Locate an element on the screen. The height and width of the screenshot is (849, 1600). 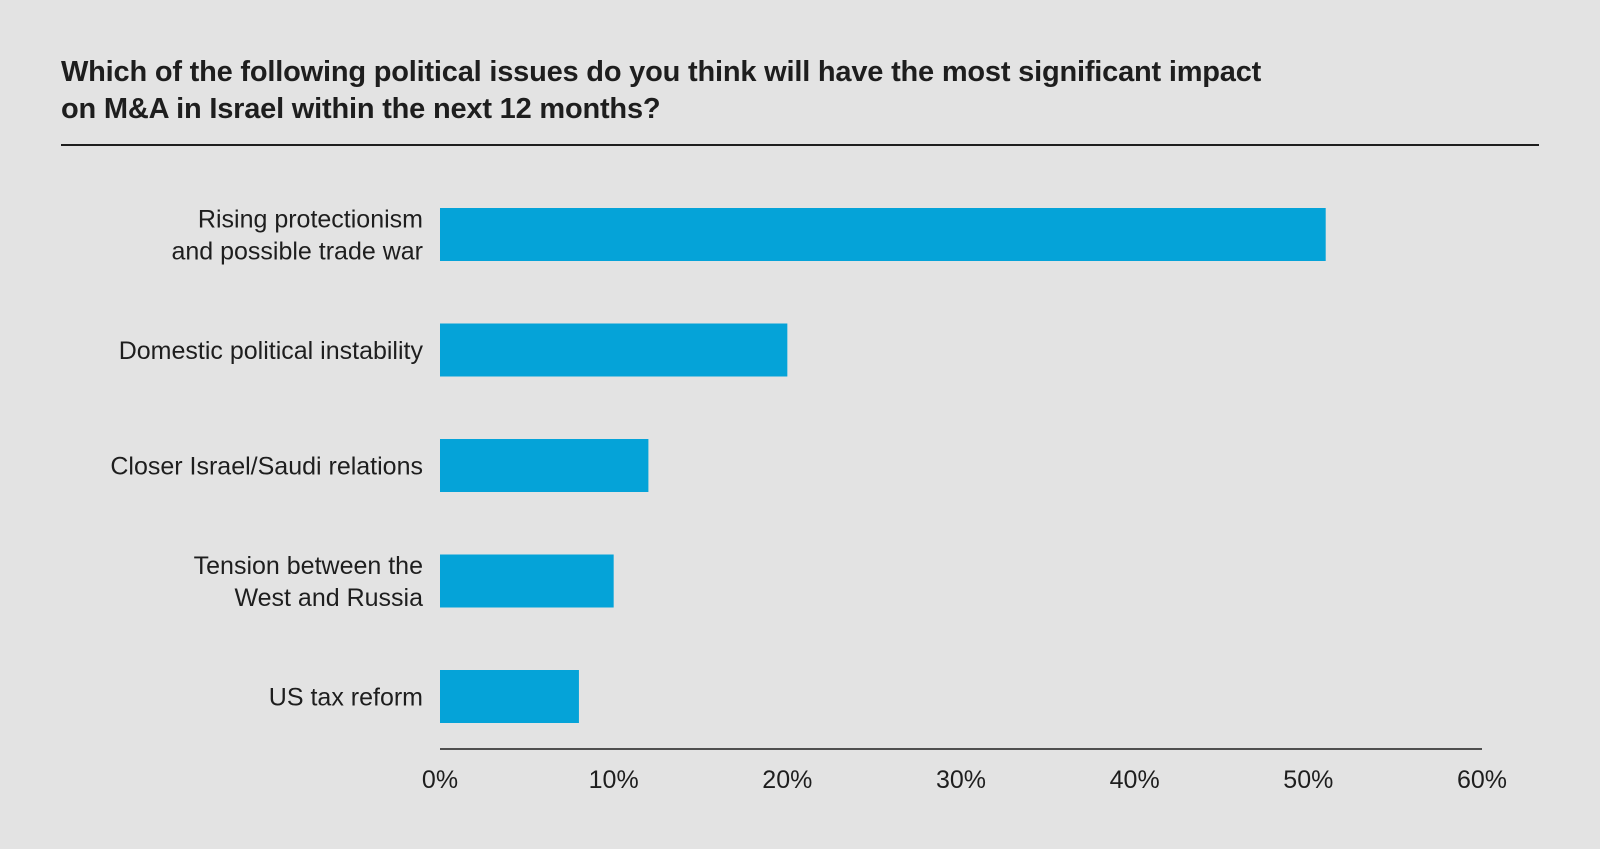
x-tick-label-1: 10% is located at coordinates (614, 780).